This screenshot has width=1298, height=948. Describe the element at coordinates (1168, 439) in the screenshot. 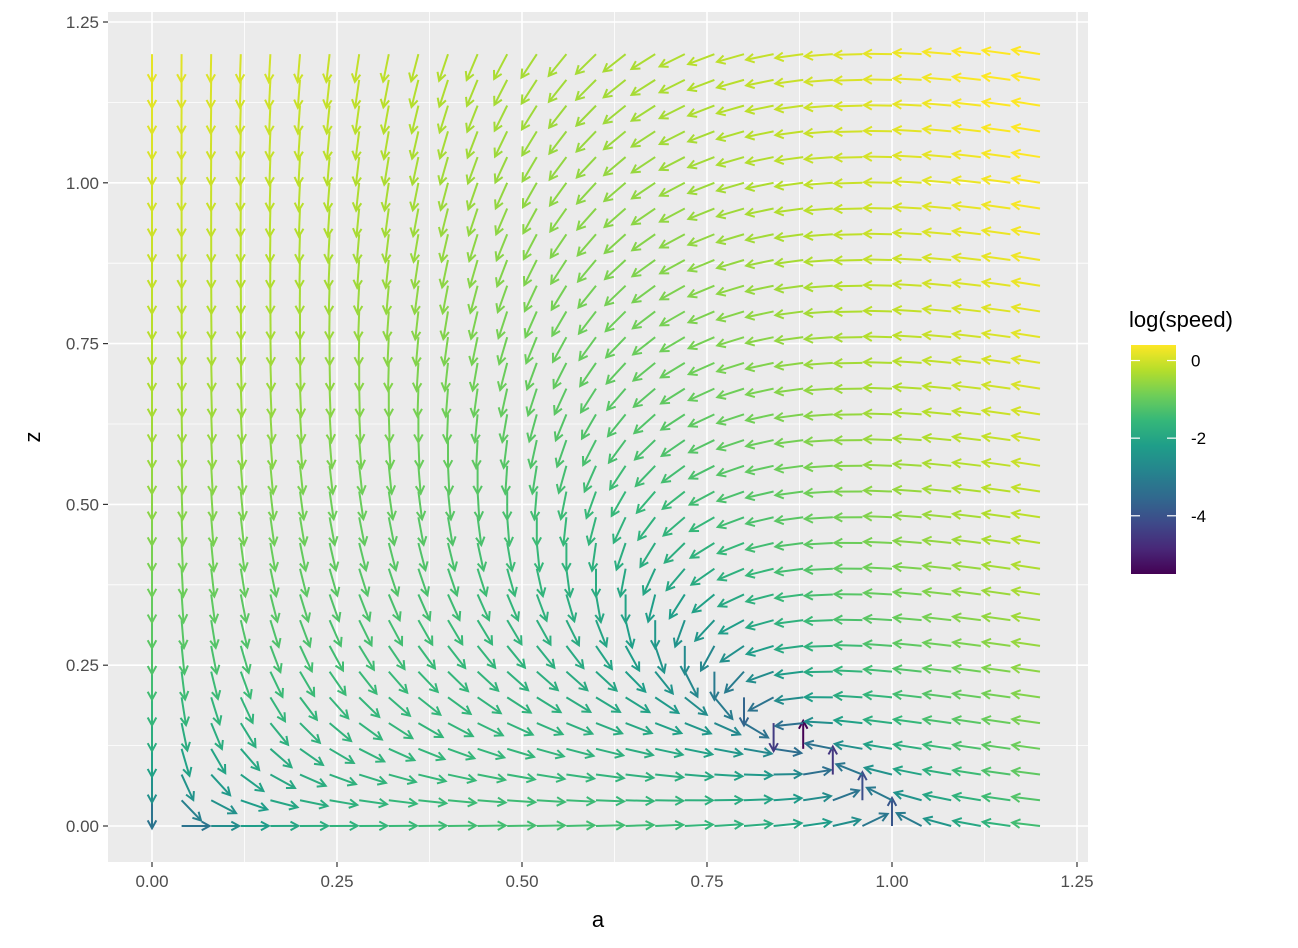

I see `legend-ticks: 0 -2 -4` at that location.